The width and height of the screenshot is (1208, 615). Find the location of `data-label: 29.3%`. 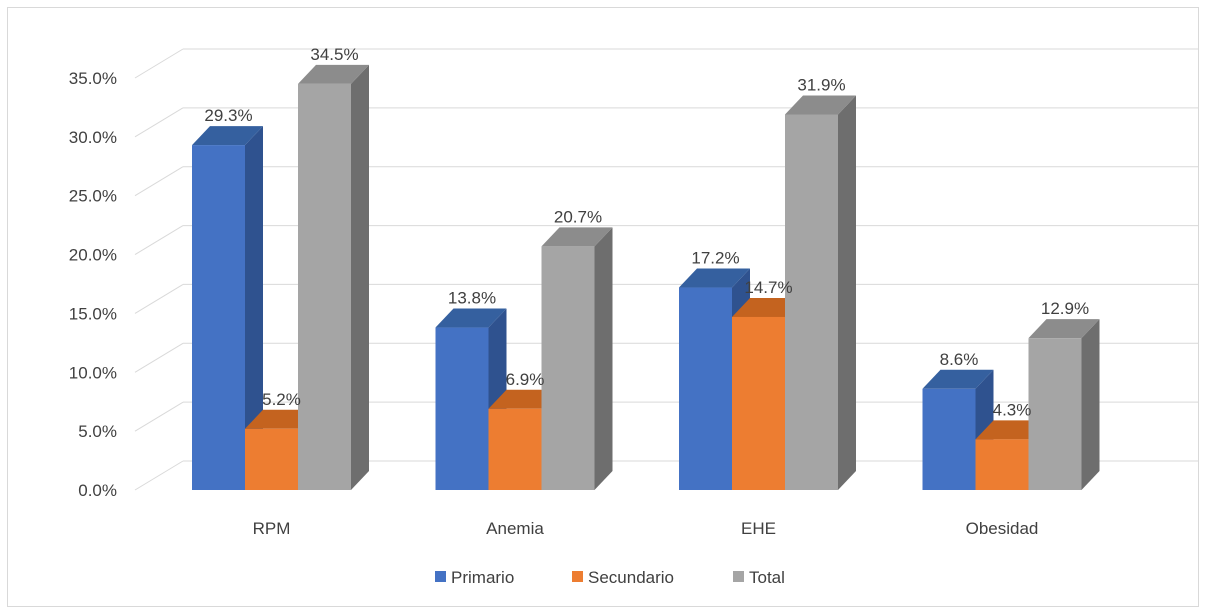

data-label: 29.3% is located at coordinates (228, 115).